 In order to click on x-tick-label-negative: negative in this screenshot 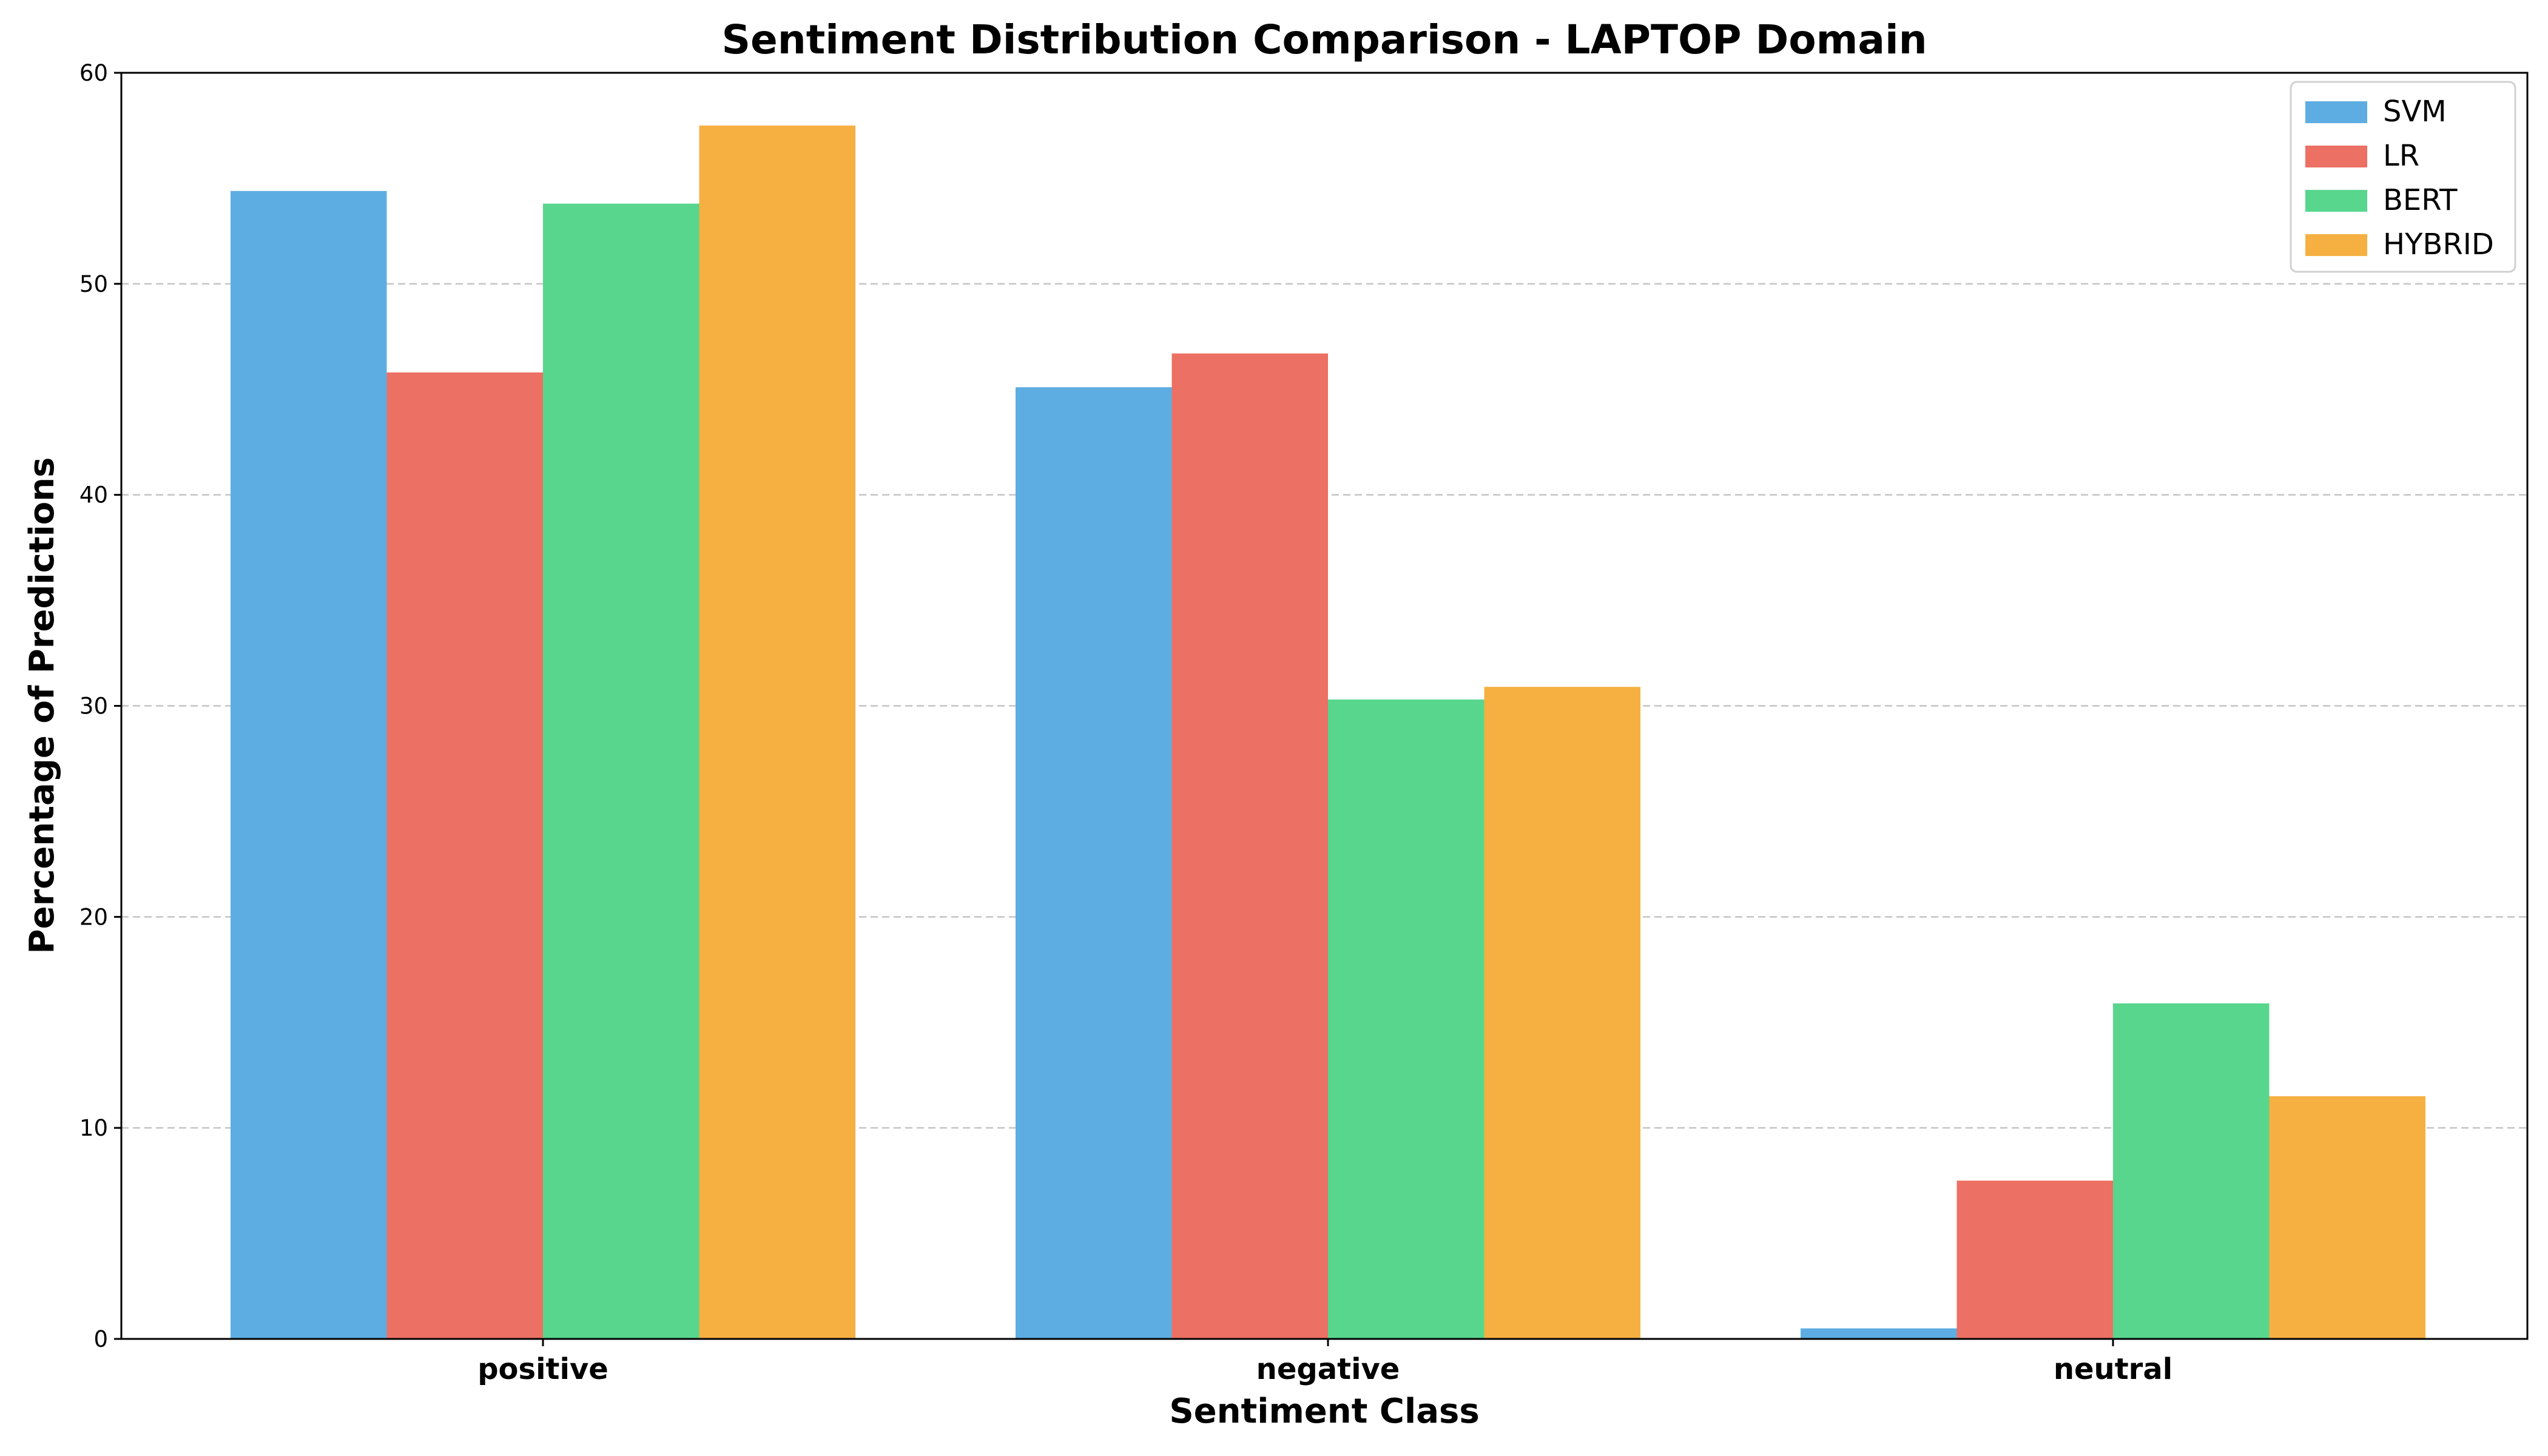, I will do `click(1328, 1369)`.